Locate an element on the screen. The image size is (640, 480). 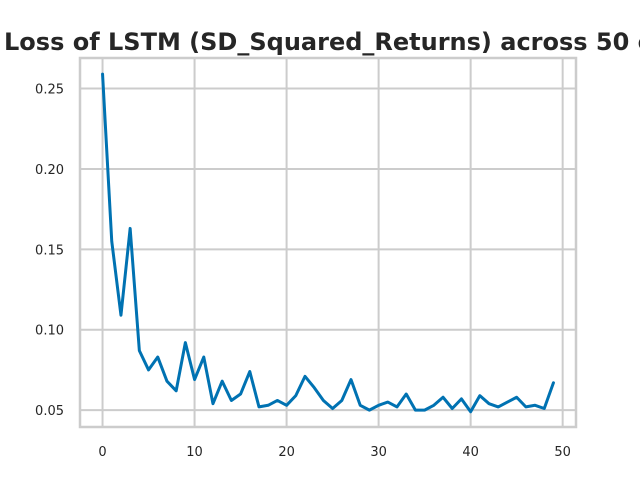
x-axis-tick-labels: 0 10 20 30 40 50 is located at coordinates (334, 452).